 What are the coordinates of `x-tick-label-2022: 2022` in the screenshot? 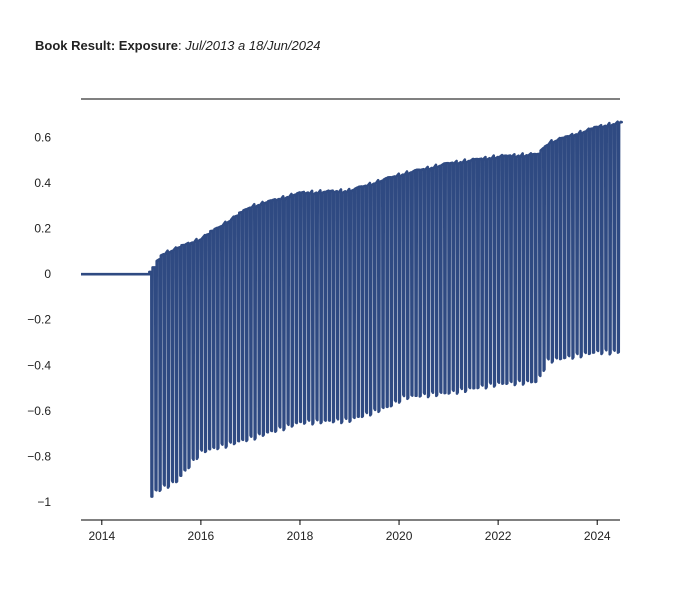 It's located at (498, 536).